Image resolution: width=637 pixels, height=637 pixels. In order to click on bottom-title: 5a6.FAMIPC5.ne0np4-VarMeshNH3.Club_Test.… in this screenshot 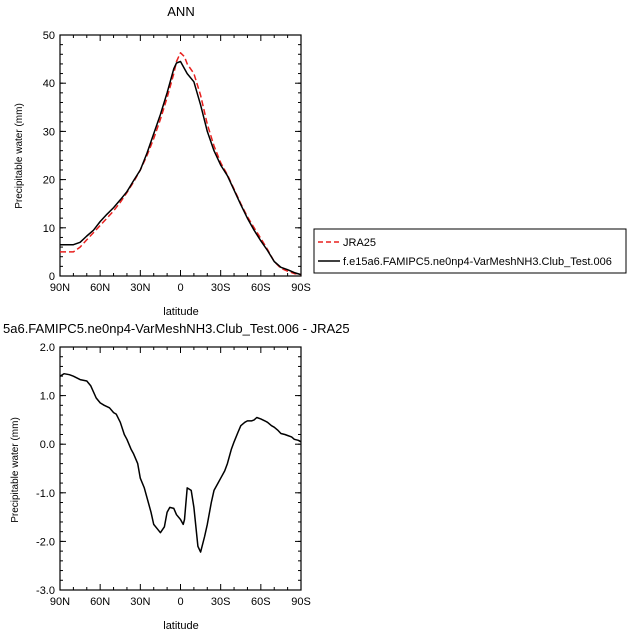, I will do `click(176, 328)`.